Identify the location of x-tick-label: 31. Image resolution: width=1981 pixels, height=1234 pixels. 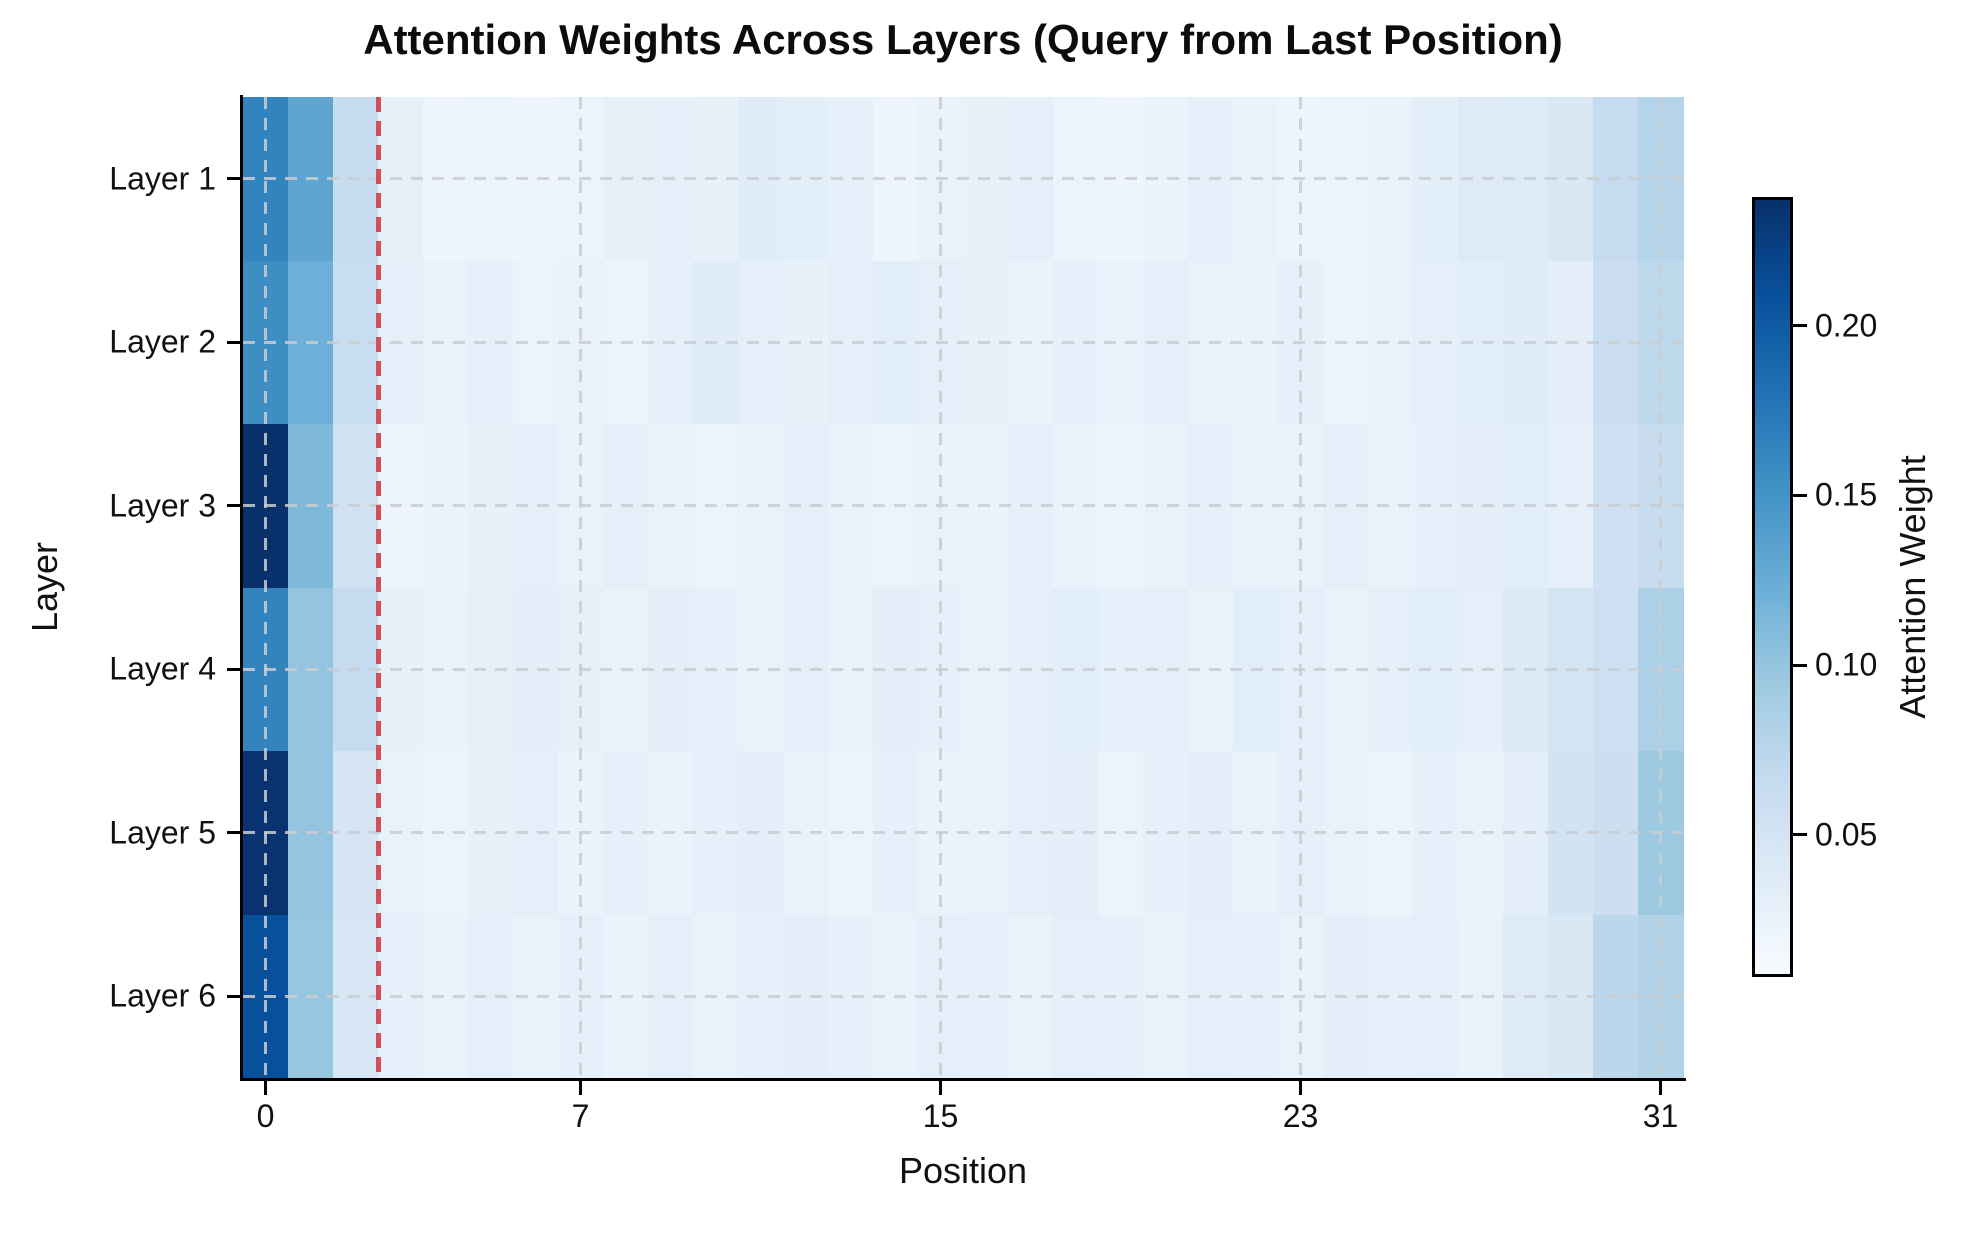
(1660, 1116).